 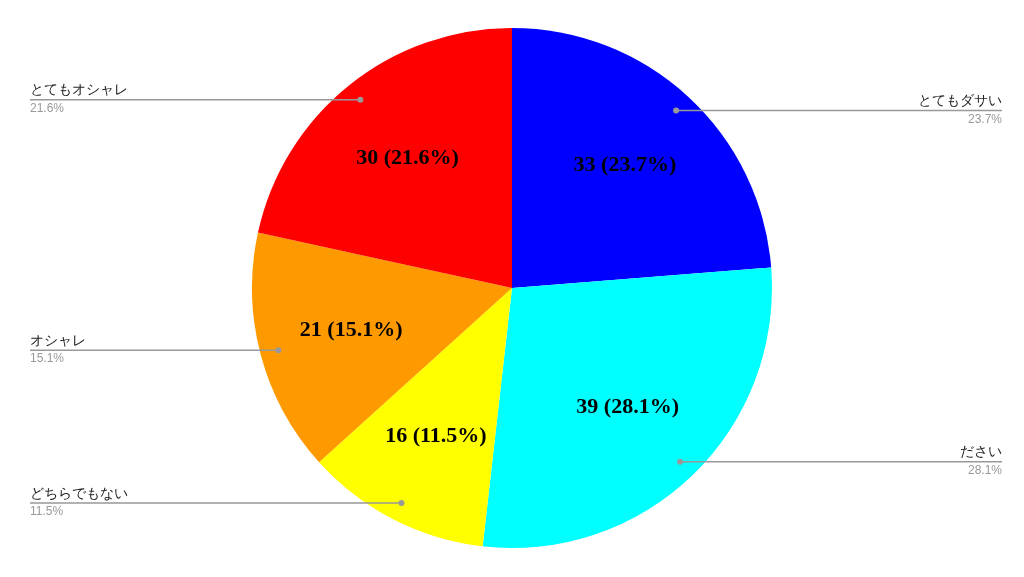 I want to click on data-label: 33 (23.7%), so click(x=625, y=164).